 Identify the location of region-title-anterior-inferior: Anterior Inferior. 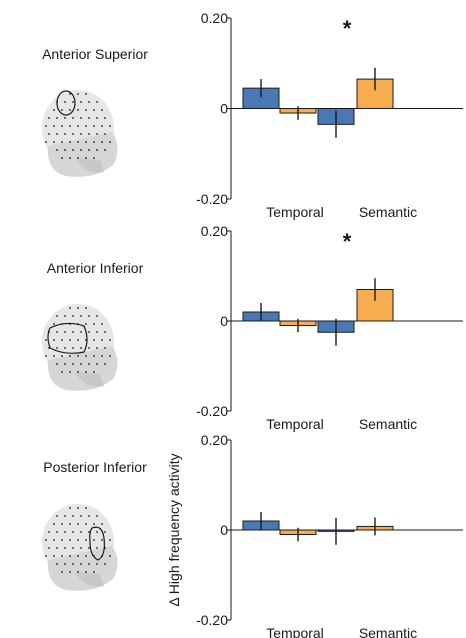
(95, 268).